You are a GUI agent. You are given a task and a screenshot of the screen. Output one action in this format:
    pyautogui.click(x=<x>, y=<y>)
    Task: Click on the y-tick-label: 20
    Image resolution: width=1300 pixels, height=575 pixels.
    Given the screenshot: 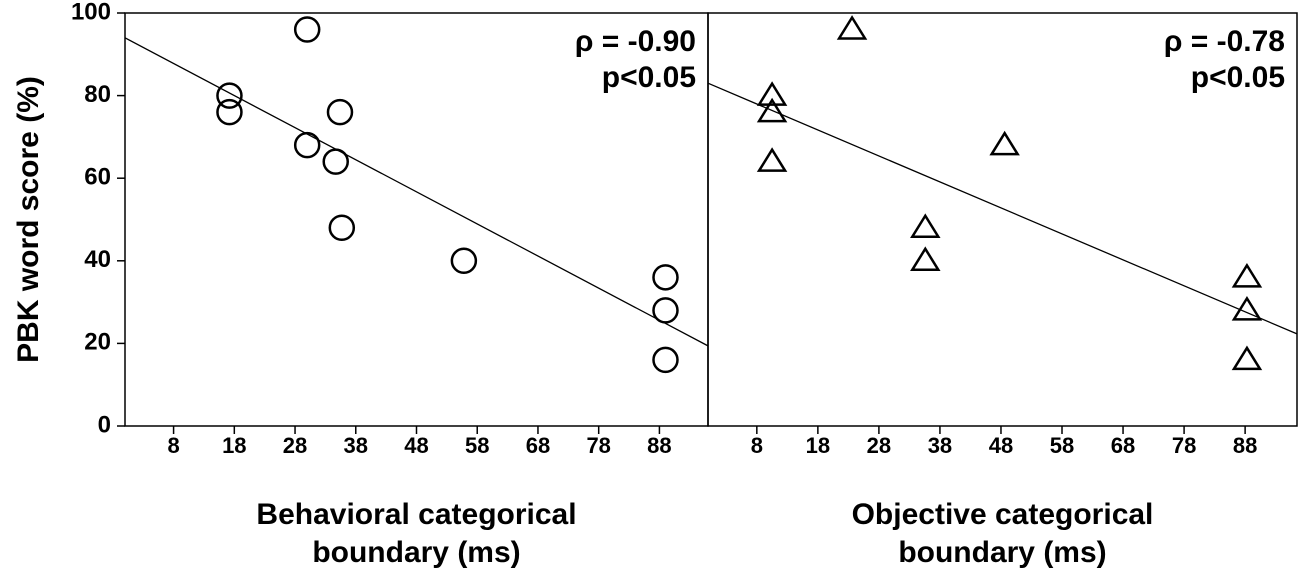 What is the action you would take?
    pyautogui.click(x=97, y=342)
    